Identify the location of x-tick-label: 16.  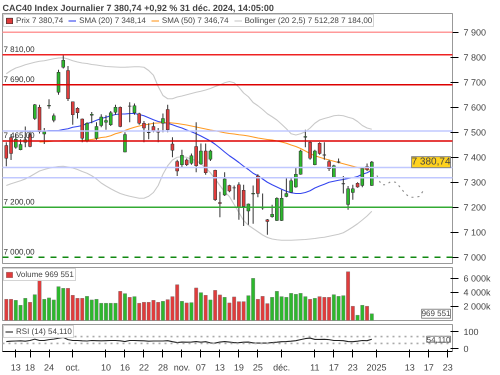
(125, 367).